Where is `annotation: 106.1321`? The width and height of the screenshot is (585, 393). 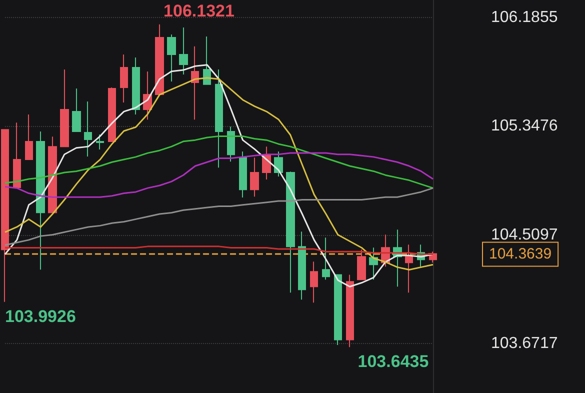
annotation: 106.1321 is located at coordinates (199, 10).